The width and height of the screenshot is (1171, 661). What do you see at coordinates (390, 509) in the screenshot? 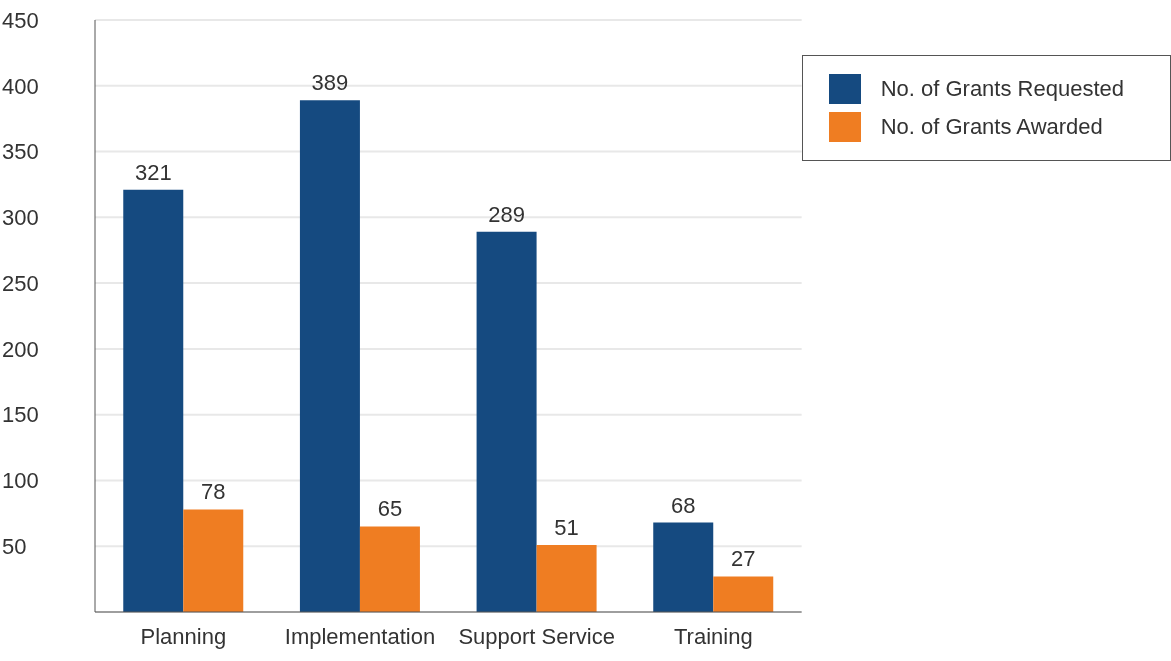
I see `data-label: 65` at bounding box center [390, 509].